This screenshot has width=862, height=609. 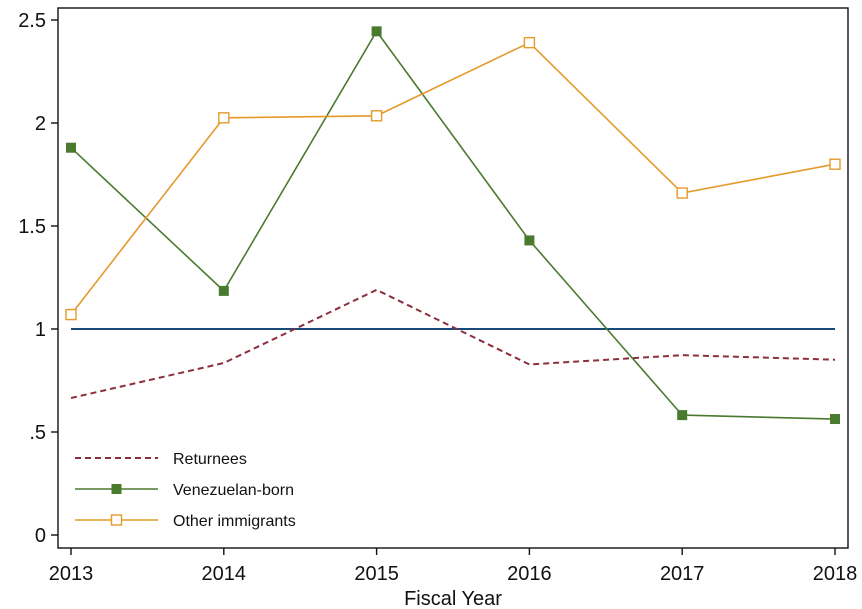 I want to click on legend-label: Other immigrants, so click(x=234, y=521).